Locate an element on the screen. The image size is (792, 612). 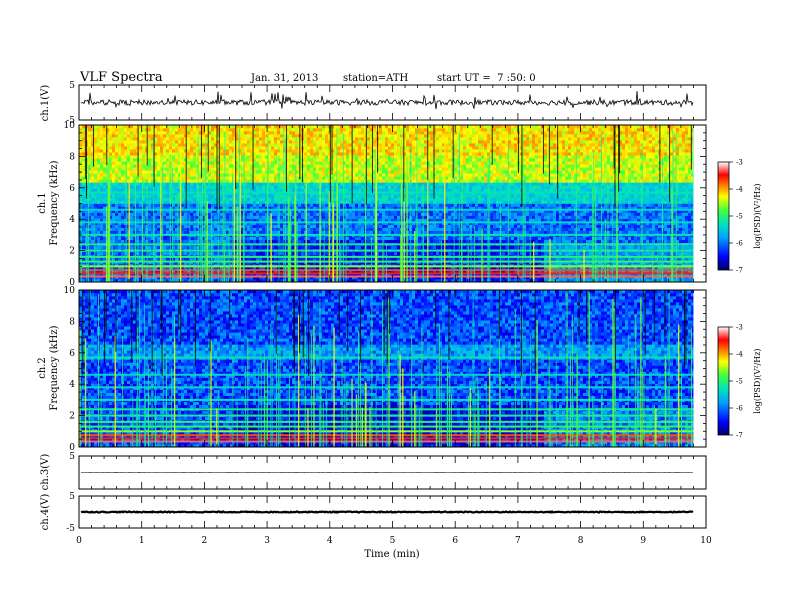
ch4-ylabel: ch.4(V) is located at coordinates (45, 512).